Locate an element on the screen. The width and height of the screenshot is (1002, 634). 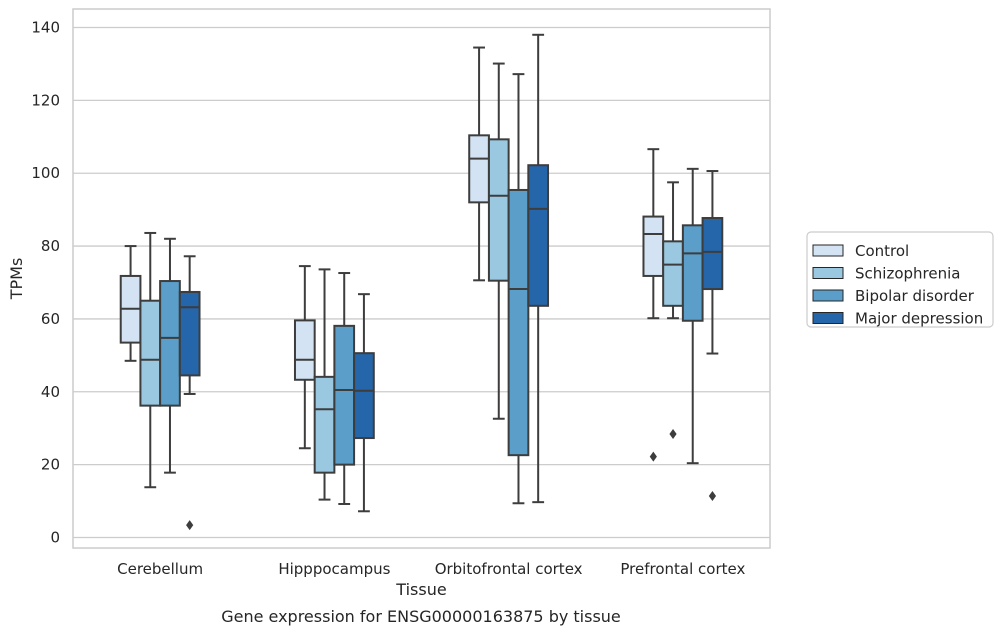
x-tick-label: Hipppocampus is located at coordinates (334, 569).